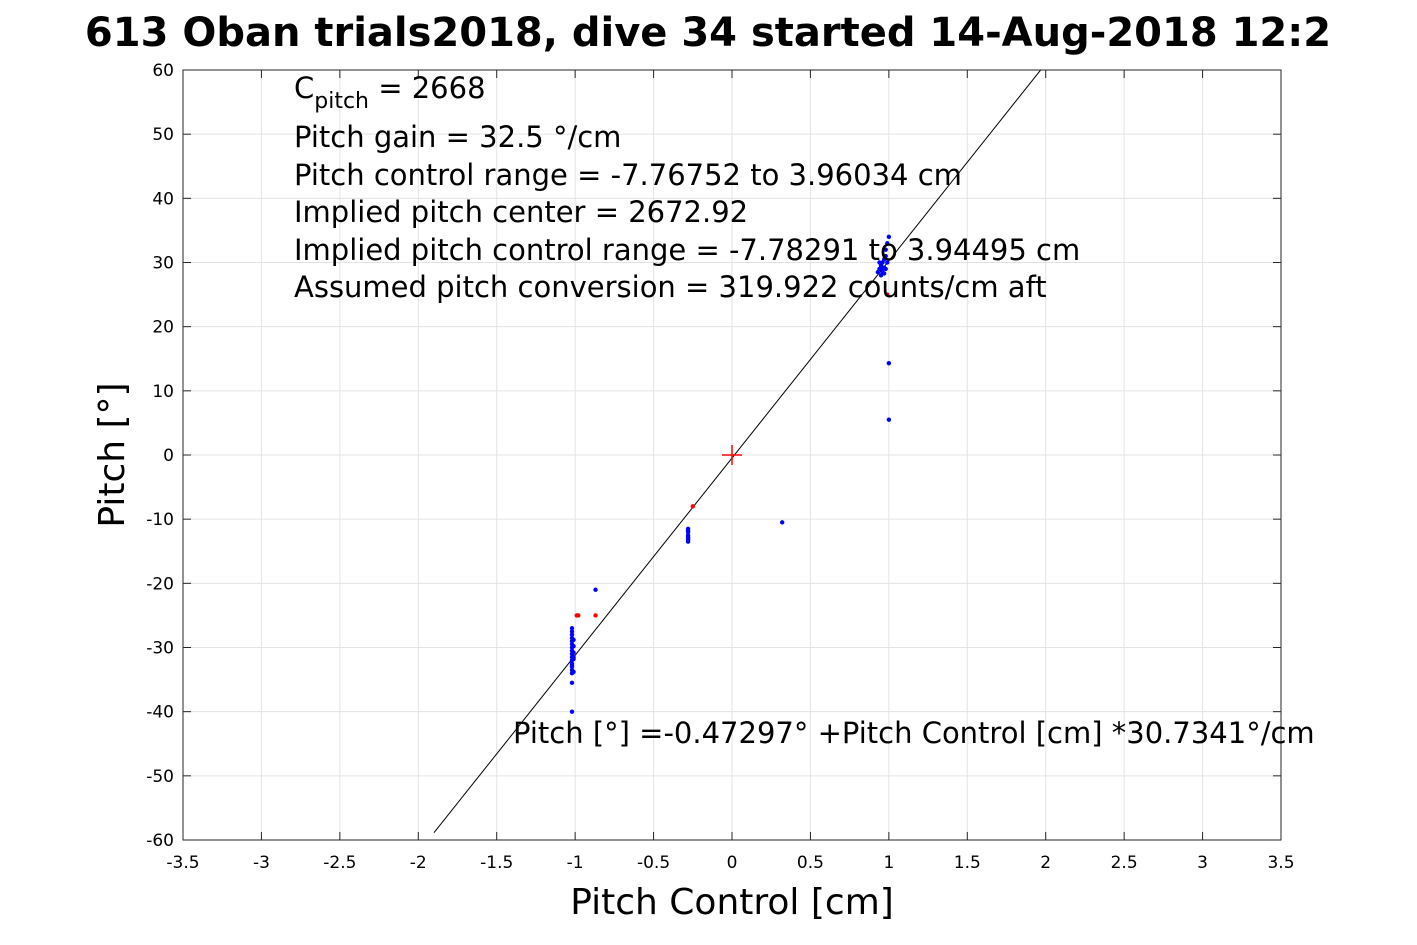 The height and width of the screenshot is (945, 1417). Describe the element at coordinates (496, 863) in the screenshot. I see `x-tick-label: -1.5` at that location.